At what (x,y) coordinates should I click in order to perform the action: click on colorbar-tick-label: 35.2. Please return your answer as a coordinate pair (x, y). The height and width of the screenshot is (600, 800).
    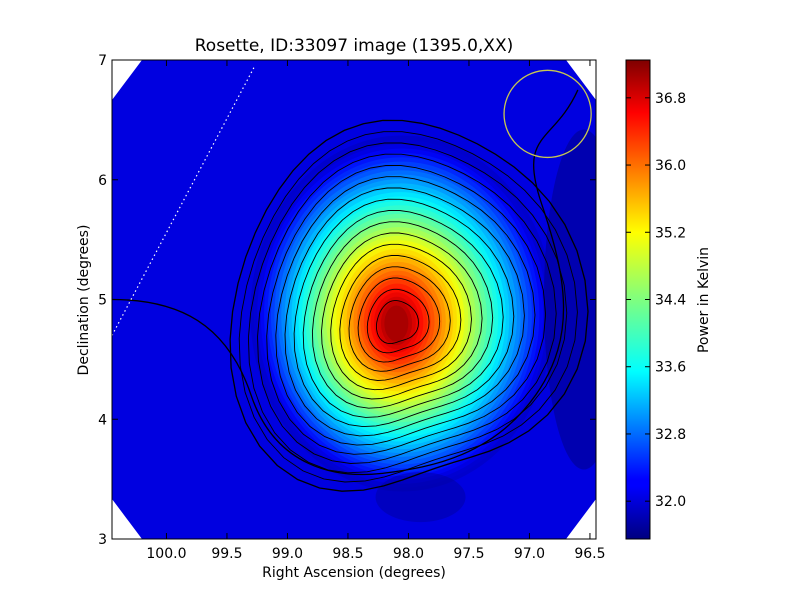
    Looking at the image, I should click on (670, 233).